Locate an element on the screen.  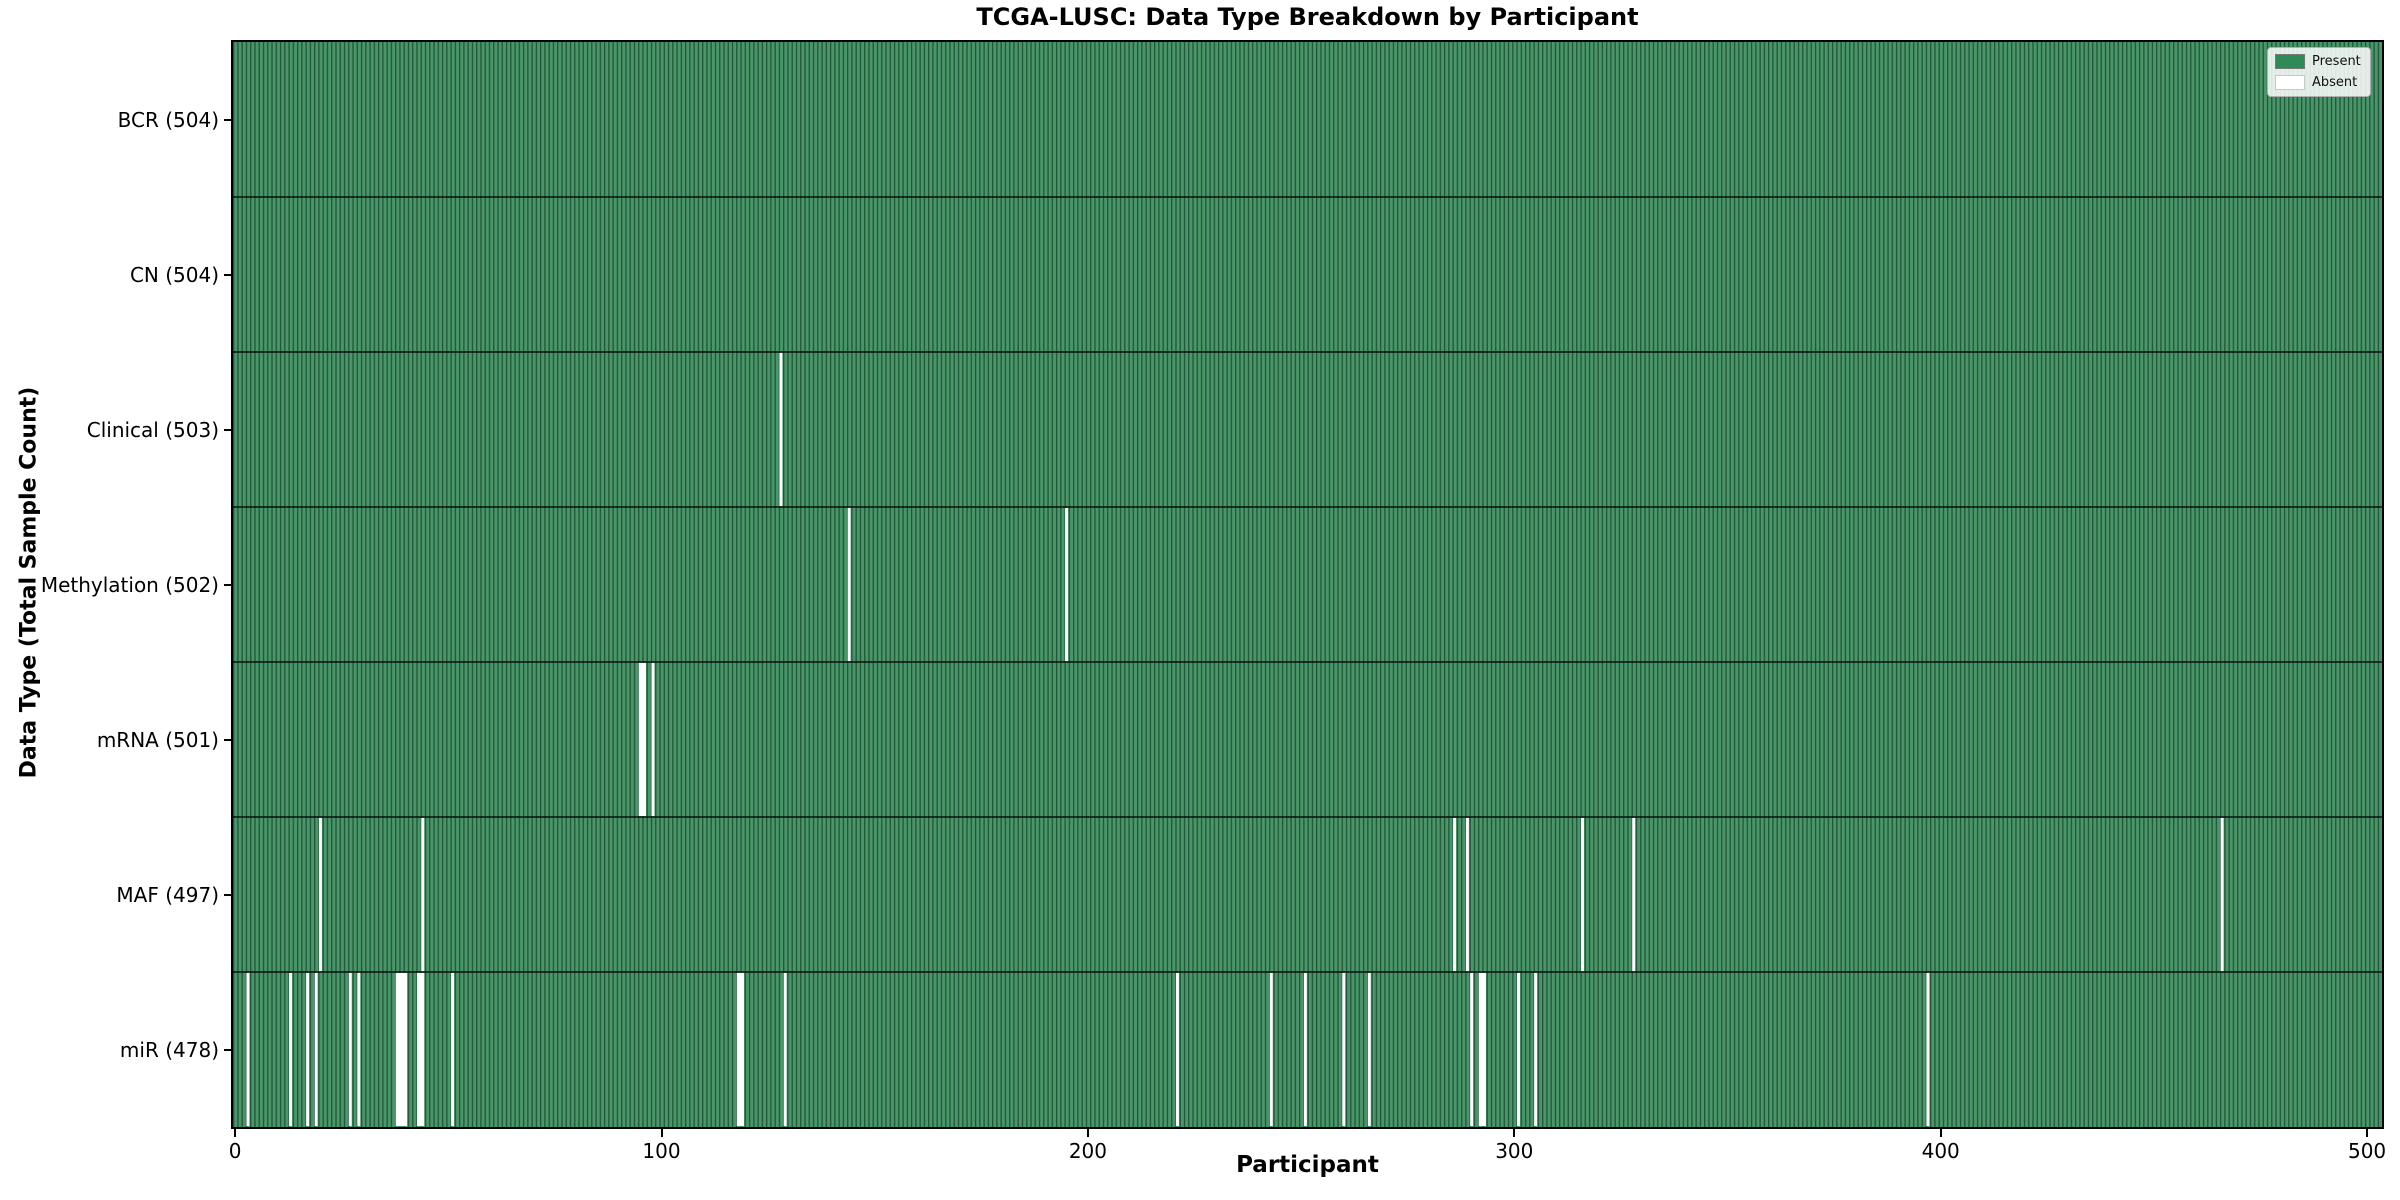
legend: Present Absent is located at coordinates (2319, 72).